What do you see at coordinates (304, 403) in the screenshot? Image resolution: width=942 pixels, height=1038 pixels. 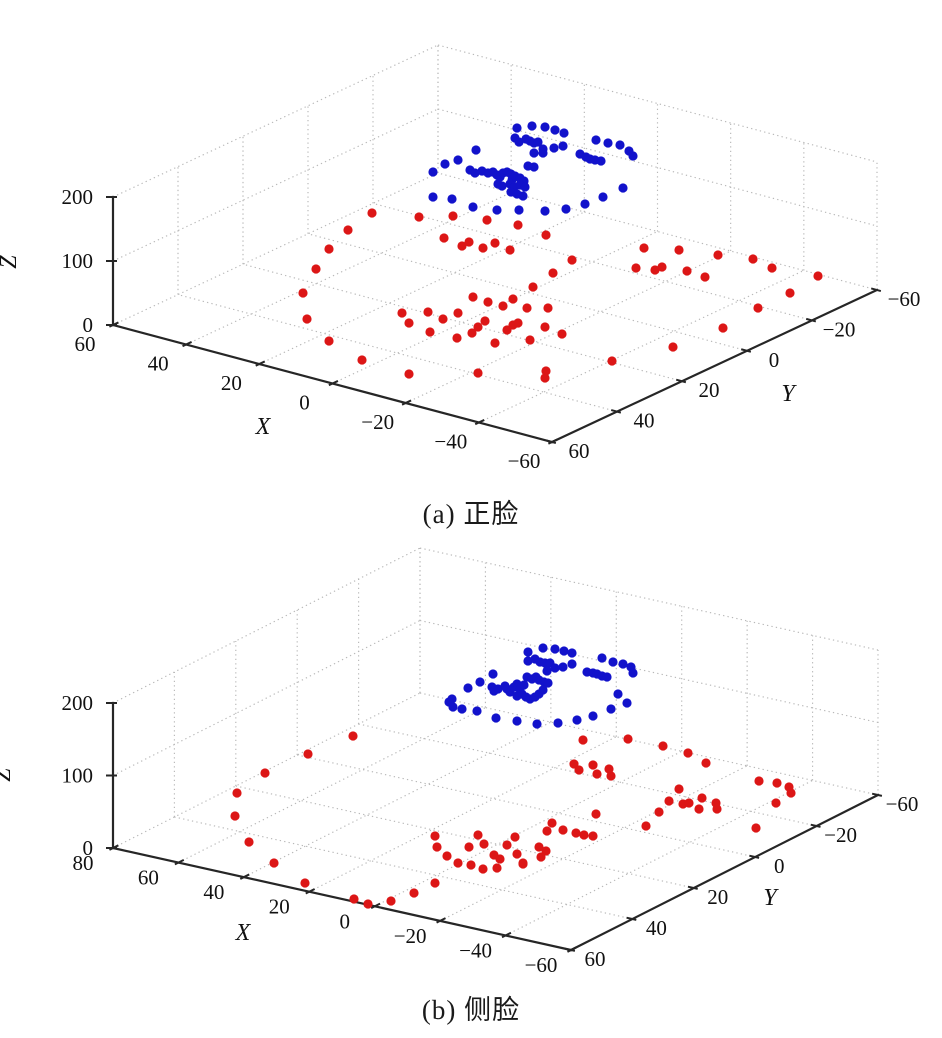 I see `x-tick-label: 0` at bounding box center [304, 403].